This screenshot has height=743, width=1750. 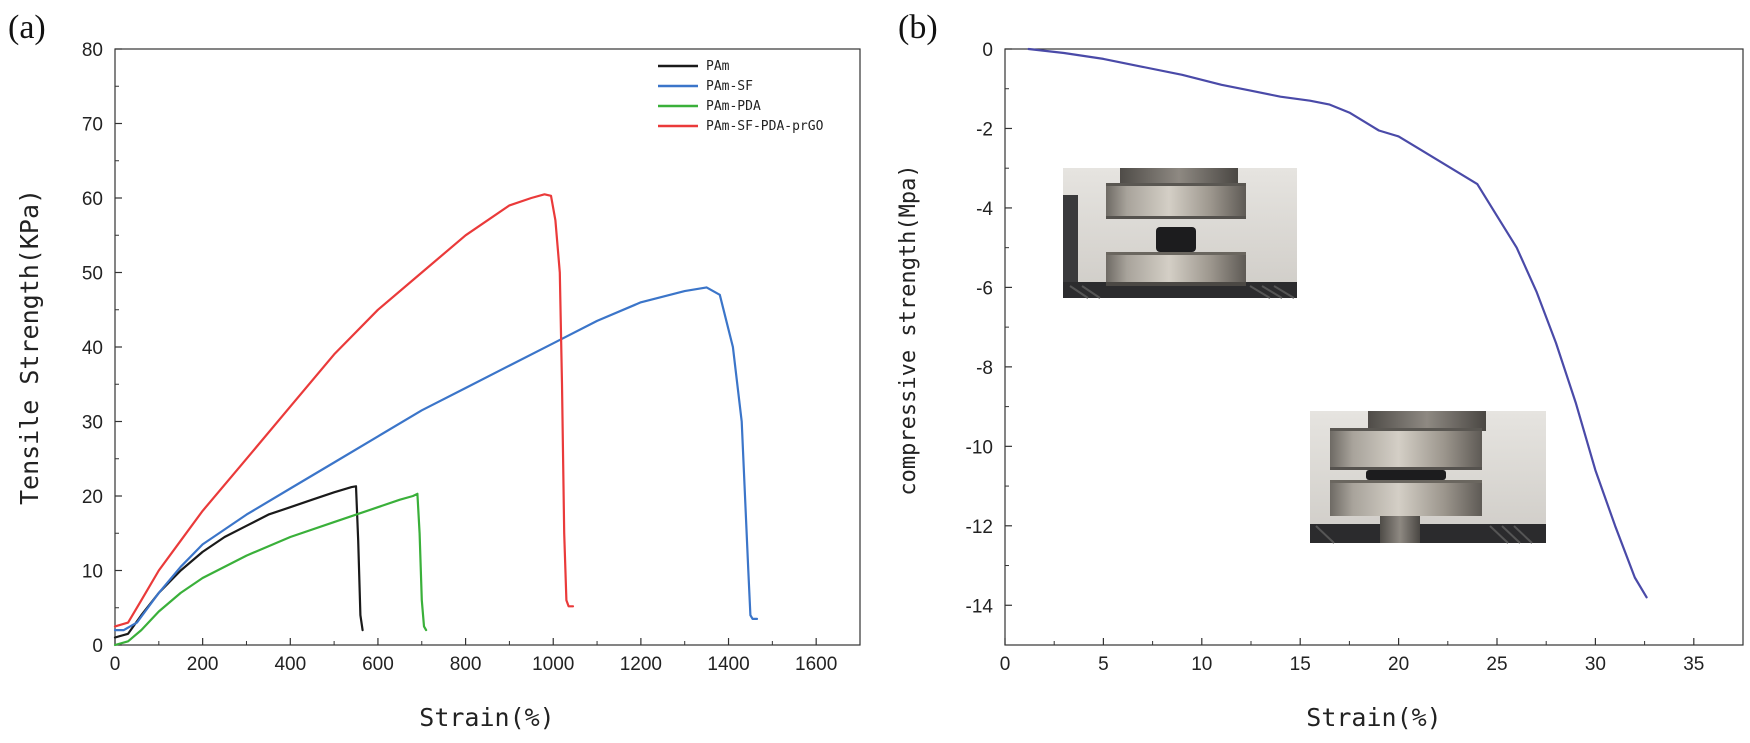 I want to click on y-axis-title-b: compressive strength(Mpa), so click(x=908, y=329).